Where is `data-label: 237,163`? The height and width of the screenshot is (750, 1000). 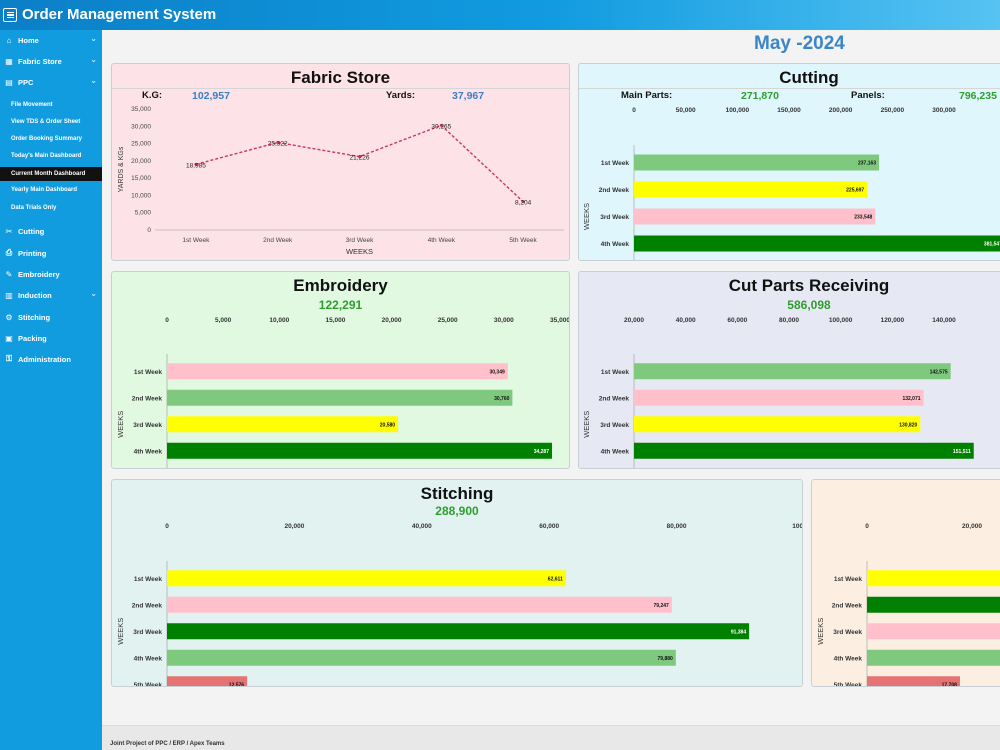 data-label: 237,163 is located at coordinates (867, 164).